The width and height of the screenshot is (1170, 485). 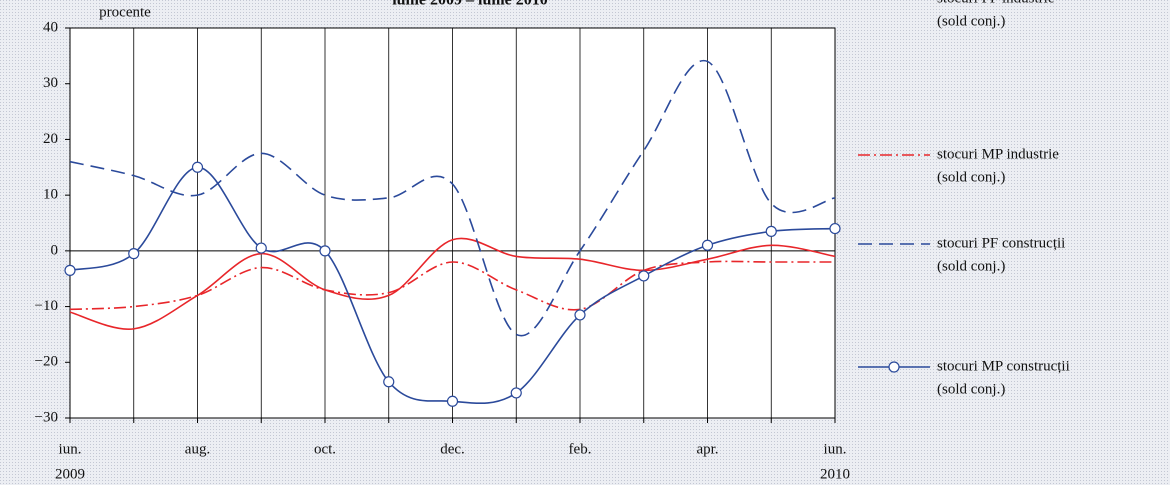 I want to click on x-tick-label: dec., so click(x=452, y=449).